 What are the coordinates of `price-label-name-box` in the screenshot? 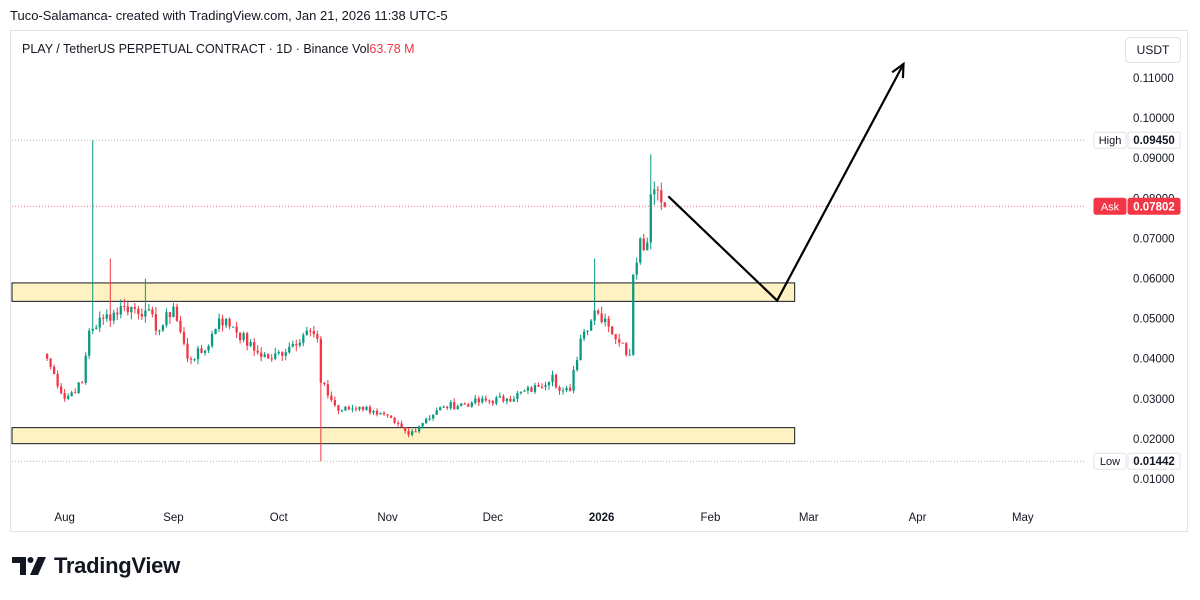 It's located at (1110, 461).